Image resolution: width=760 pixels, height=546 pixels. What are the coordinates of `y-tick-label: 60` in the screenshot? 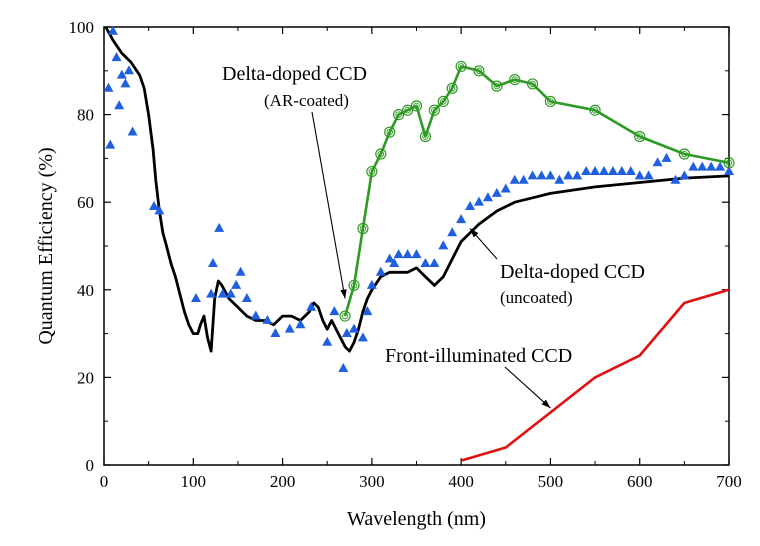 It's located at (85, 202).